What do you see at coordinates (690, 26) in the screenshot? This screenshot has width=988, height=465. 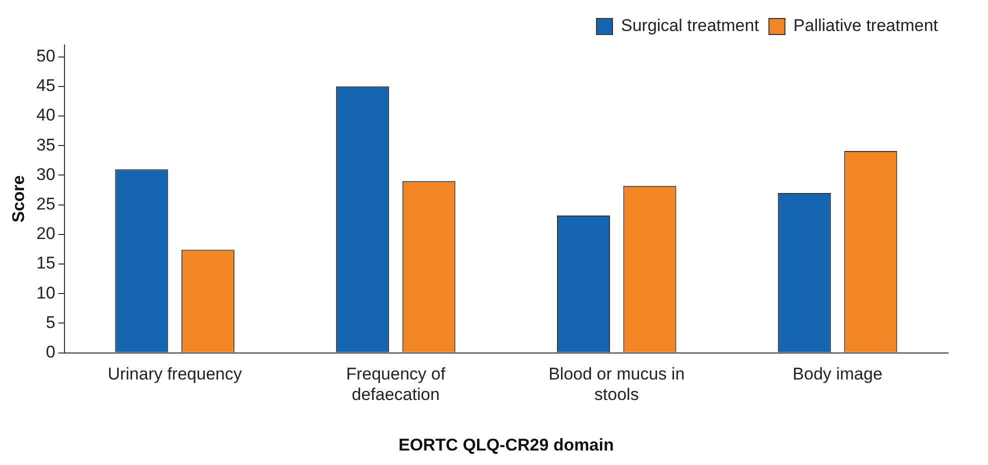 I see `legend-label: Surgical treatment` at bounding box center [690, 26].